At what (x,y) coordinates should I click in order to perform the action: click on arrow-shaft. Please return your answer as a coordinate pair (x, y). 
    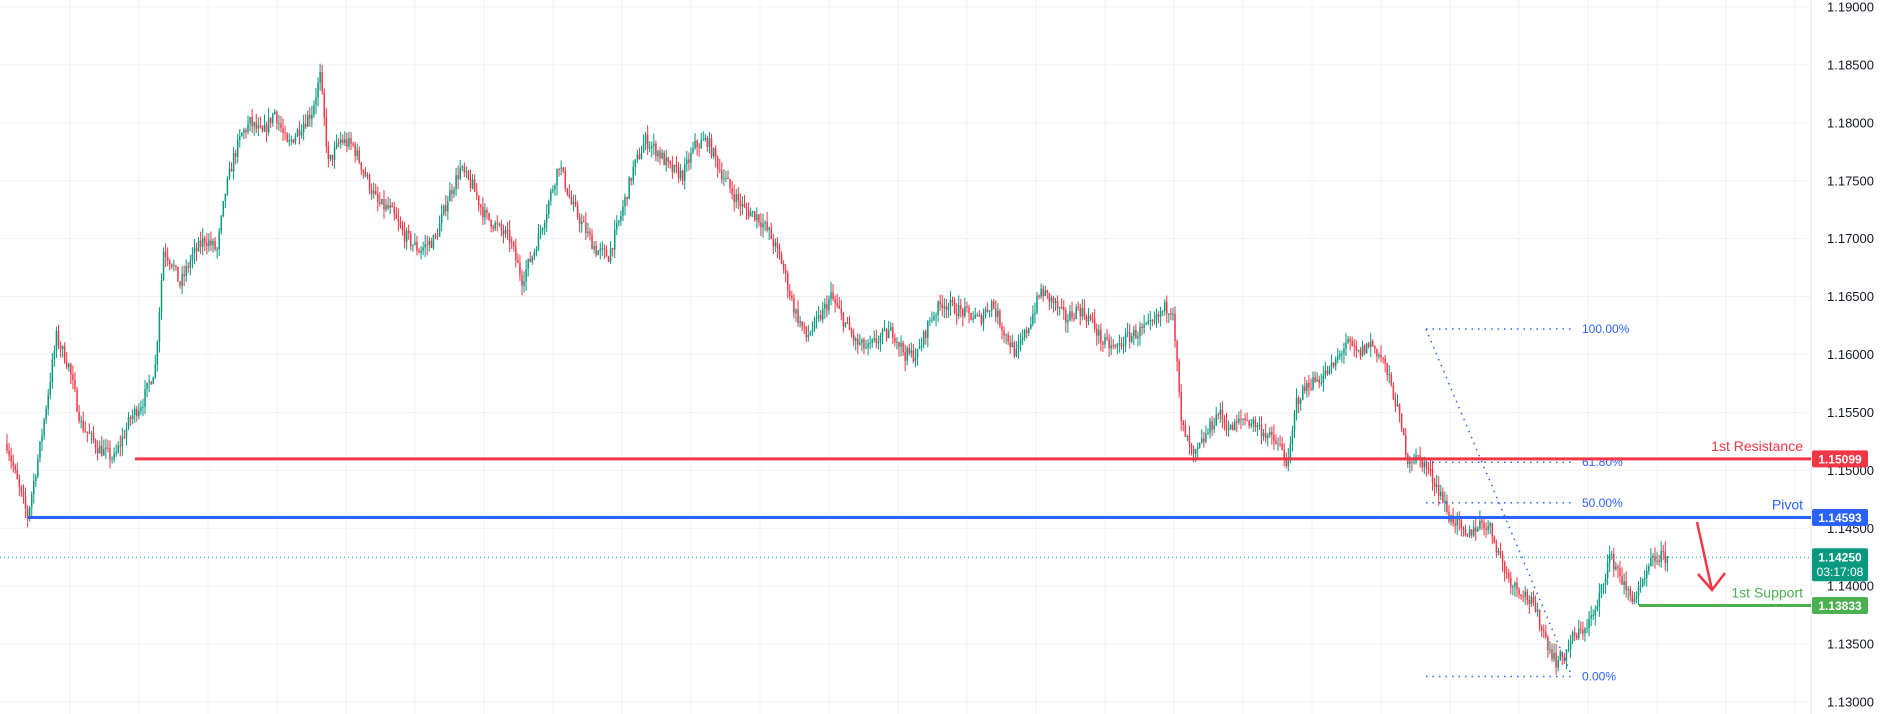
    Looking at the image, I should click on (1704, 556).